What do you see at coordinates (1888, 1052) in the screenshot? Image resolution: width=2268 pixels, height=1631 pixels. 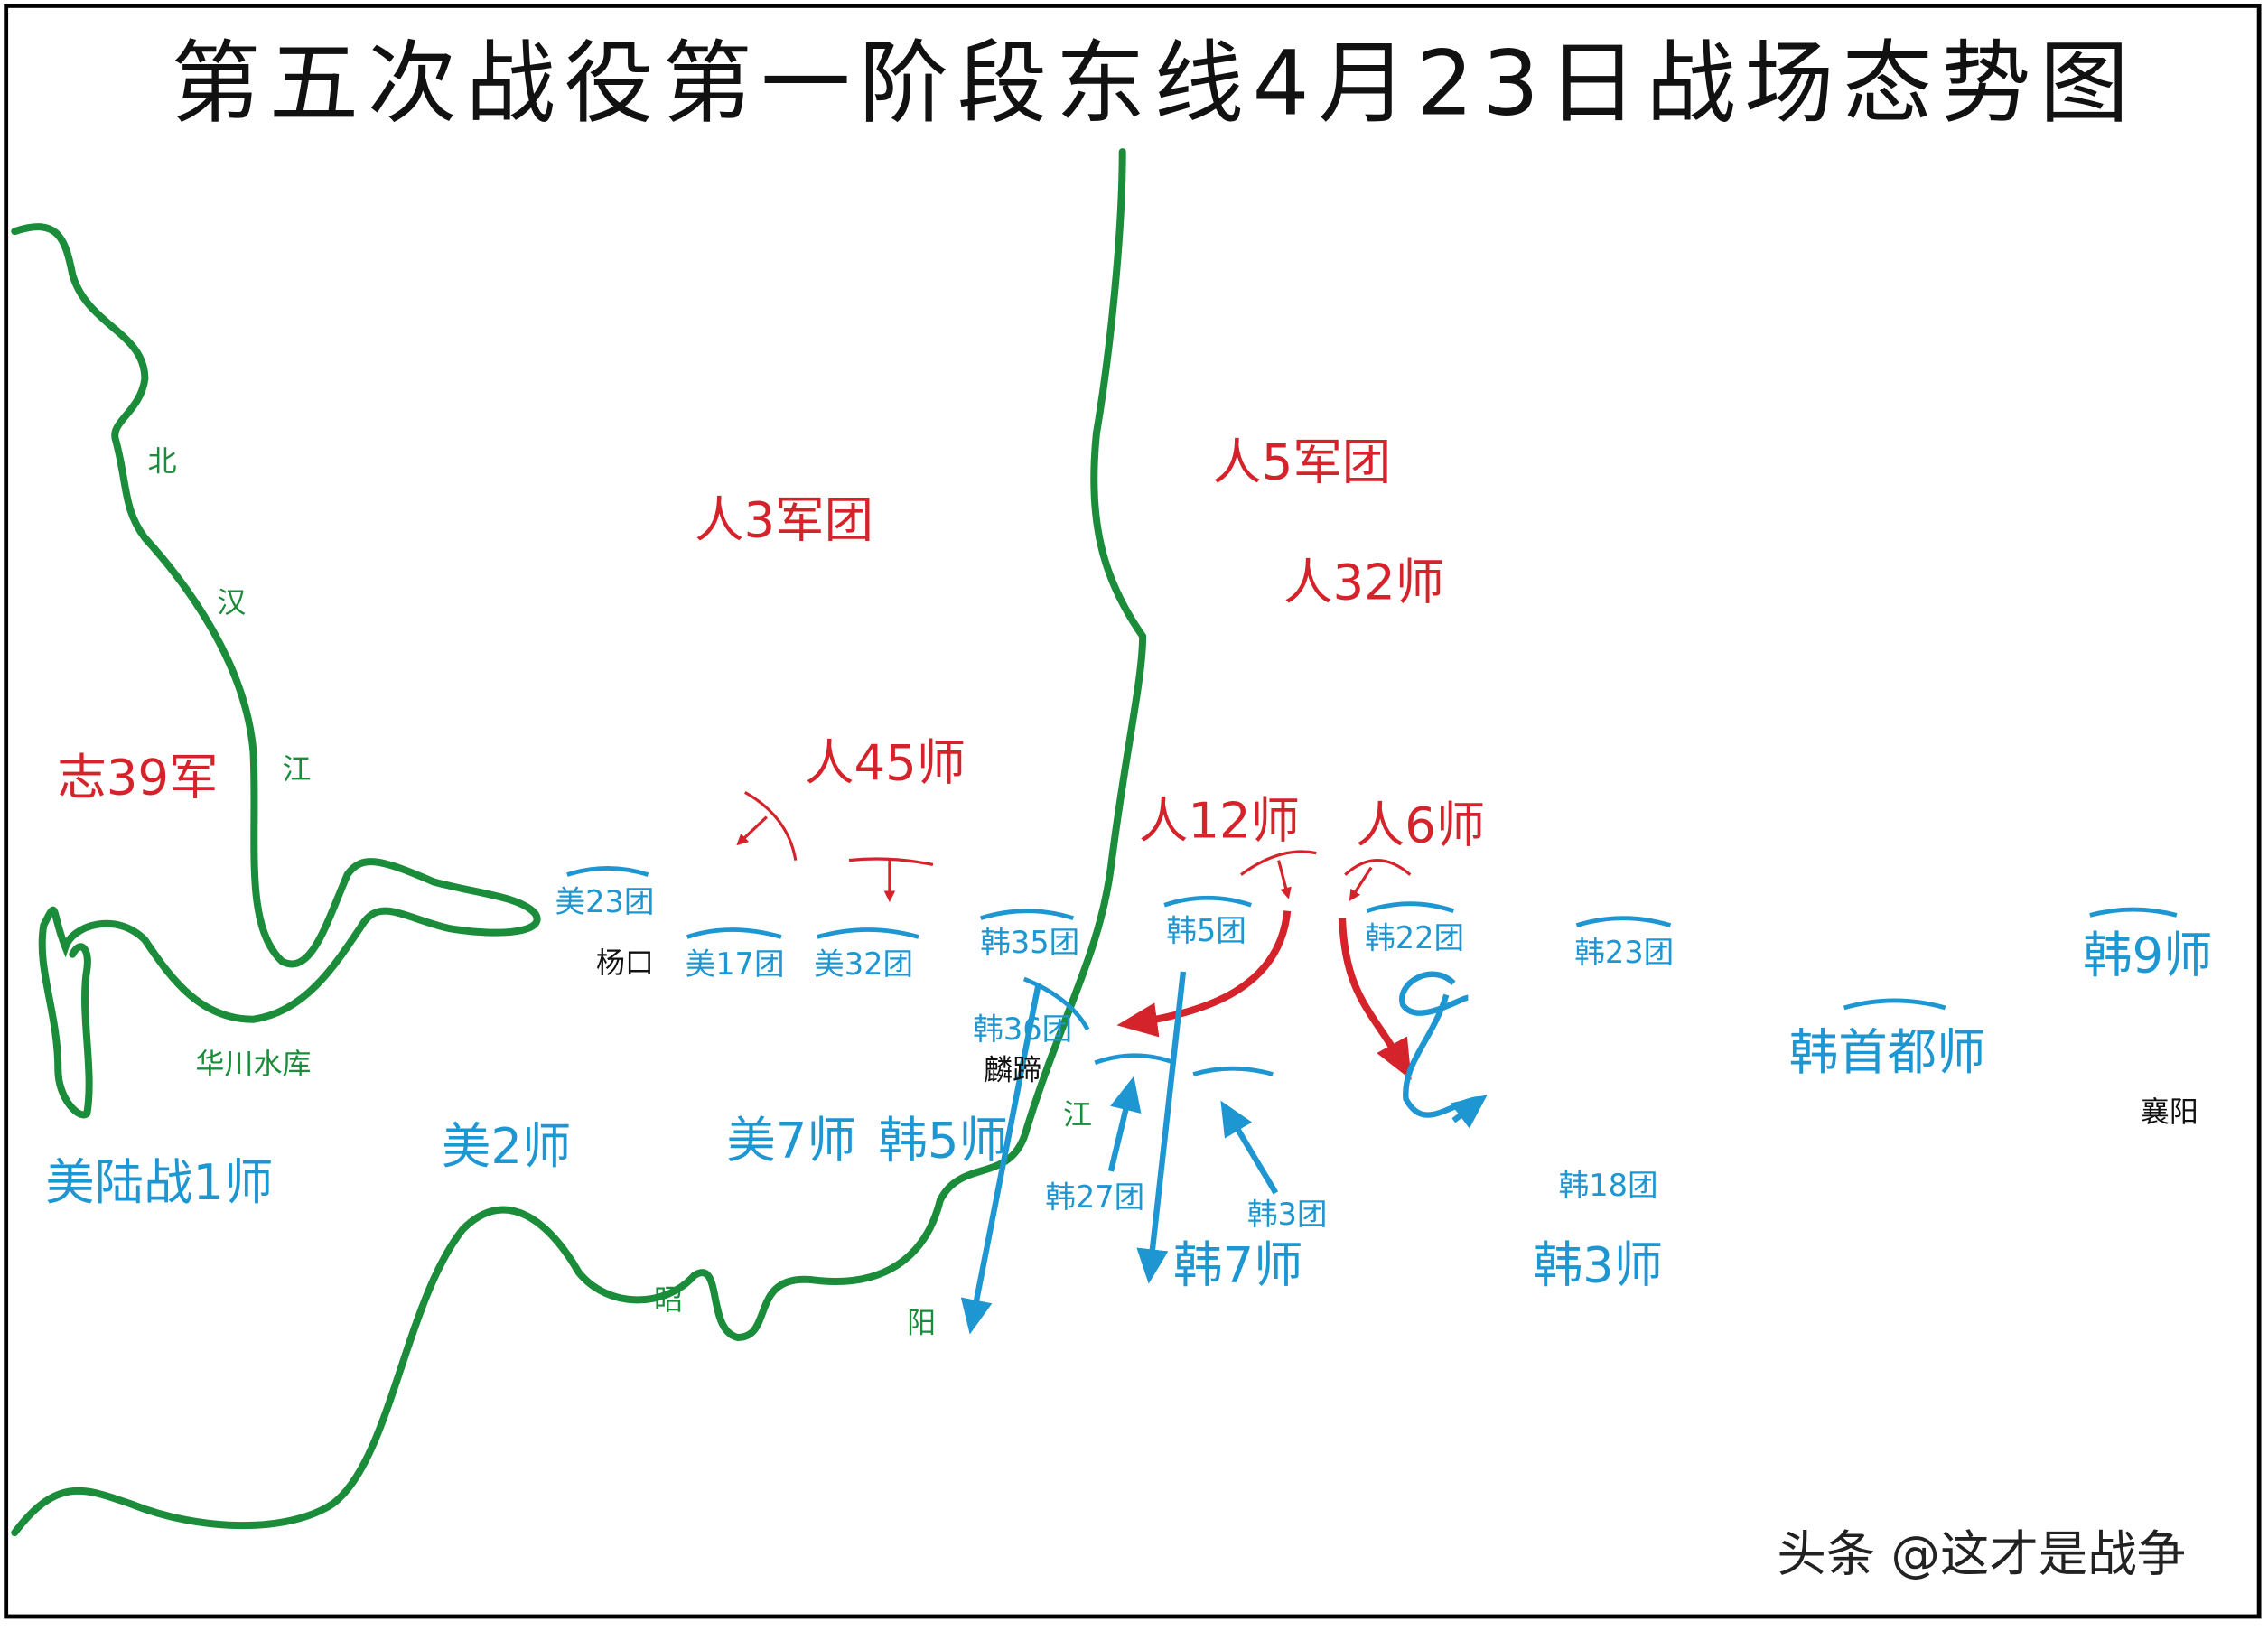 I see `un-division: 韩首都师` at bounding box center [1888, 1052].